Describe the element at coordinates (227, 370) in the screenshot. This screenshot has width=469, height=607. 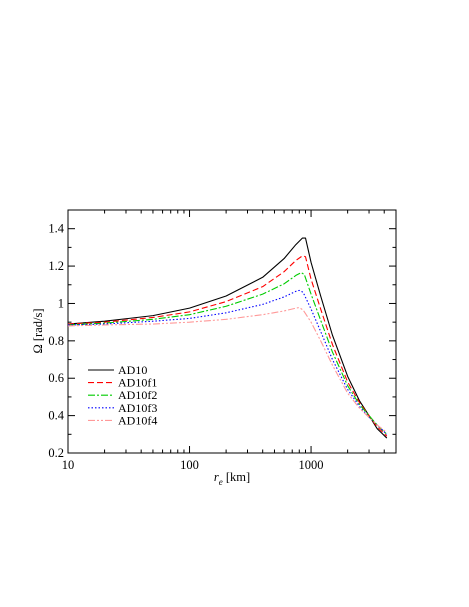
I see `series-line-ad10f4` at that location.